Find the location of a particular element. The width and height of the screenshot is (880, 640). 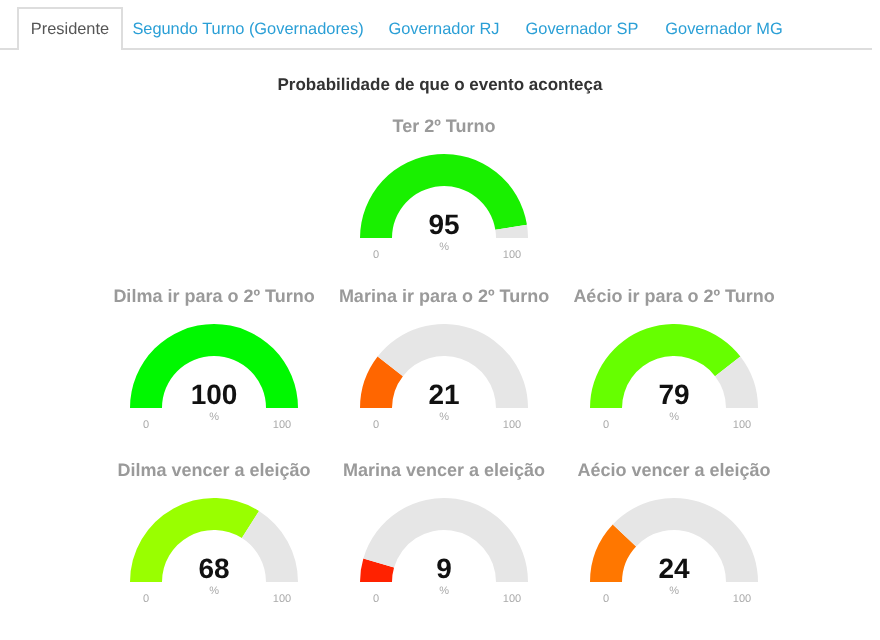

text: Segundo Turno (Governadores) is located at coordinates (248, 29).